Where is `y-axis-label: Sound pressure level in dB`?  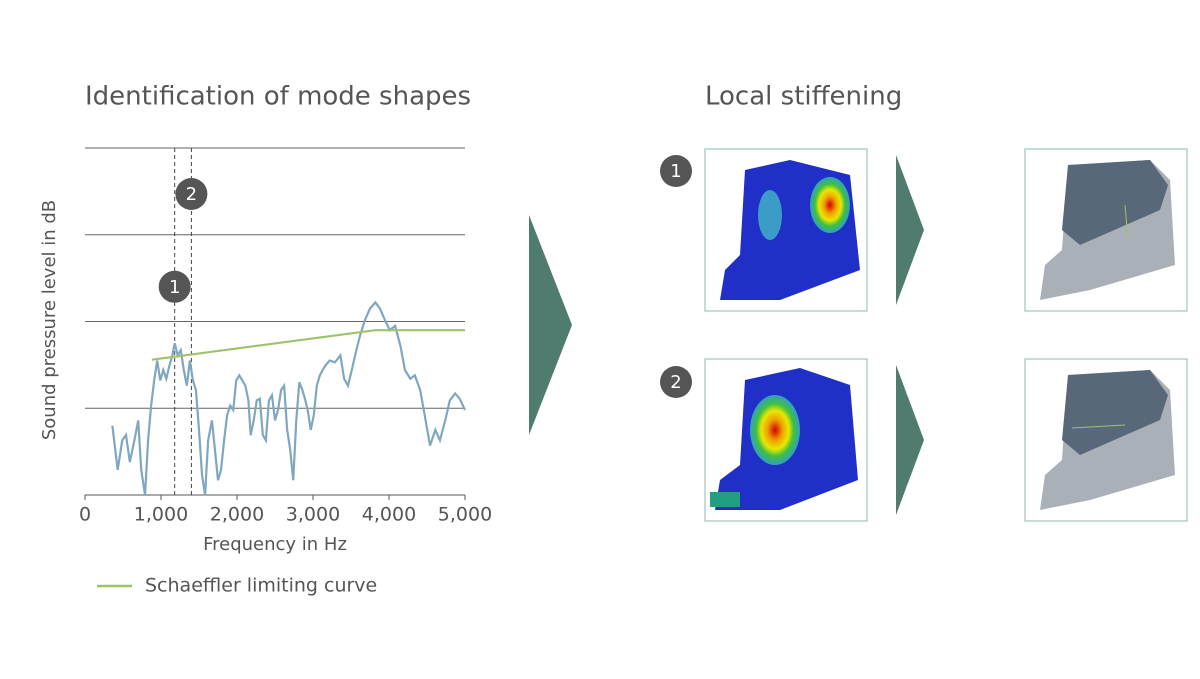 y-axis-label: Sound pressure level in dB is located at coordinates (49, 320).